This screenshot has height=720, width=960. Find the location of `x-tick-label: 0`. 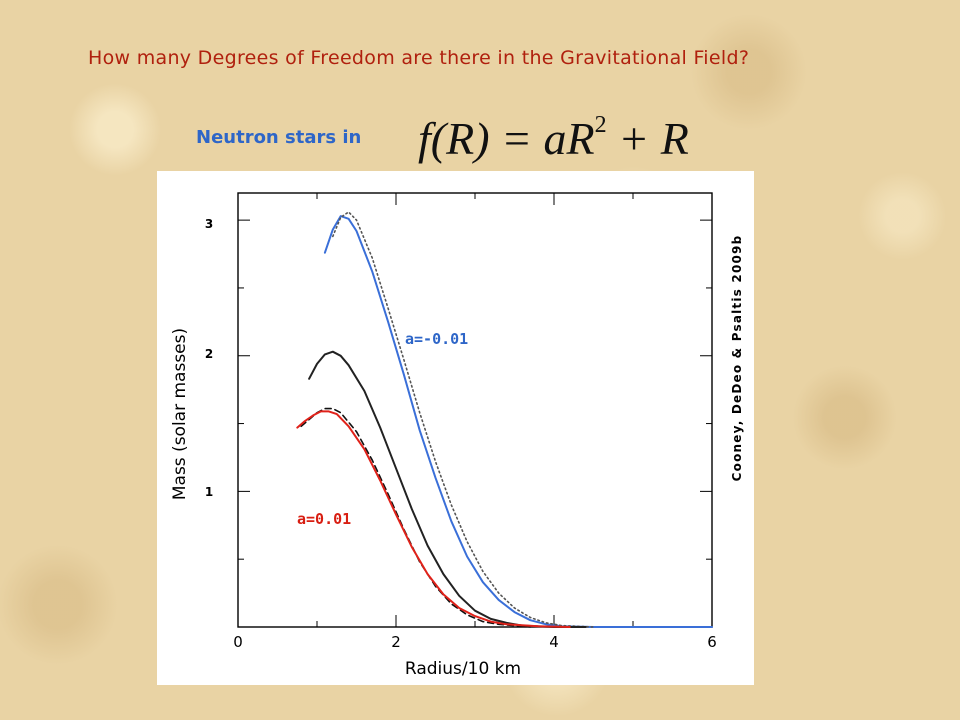

x-tick-label: 0 is located at coordinates (238, 642).